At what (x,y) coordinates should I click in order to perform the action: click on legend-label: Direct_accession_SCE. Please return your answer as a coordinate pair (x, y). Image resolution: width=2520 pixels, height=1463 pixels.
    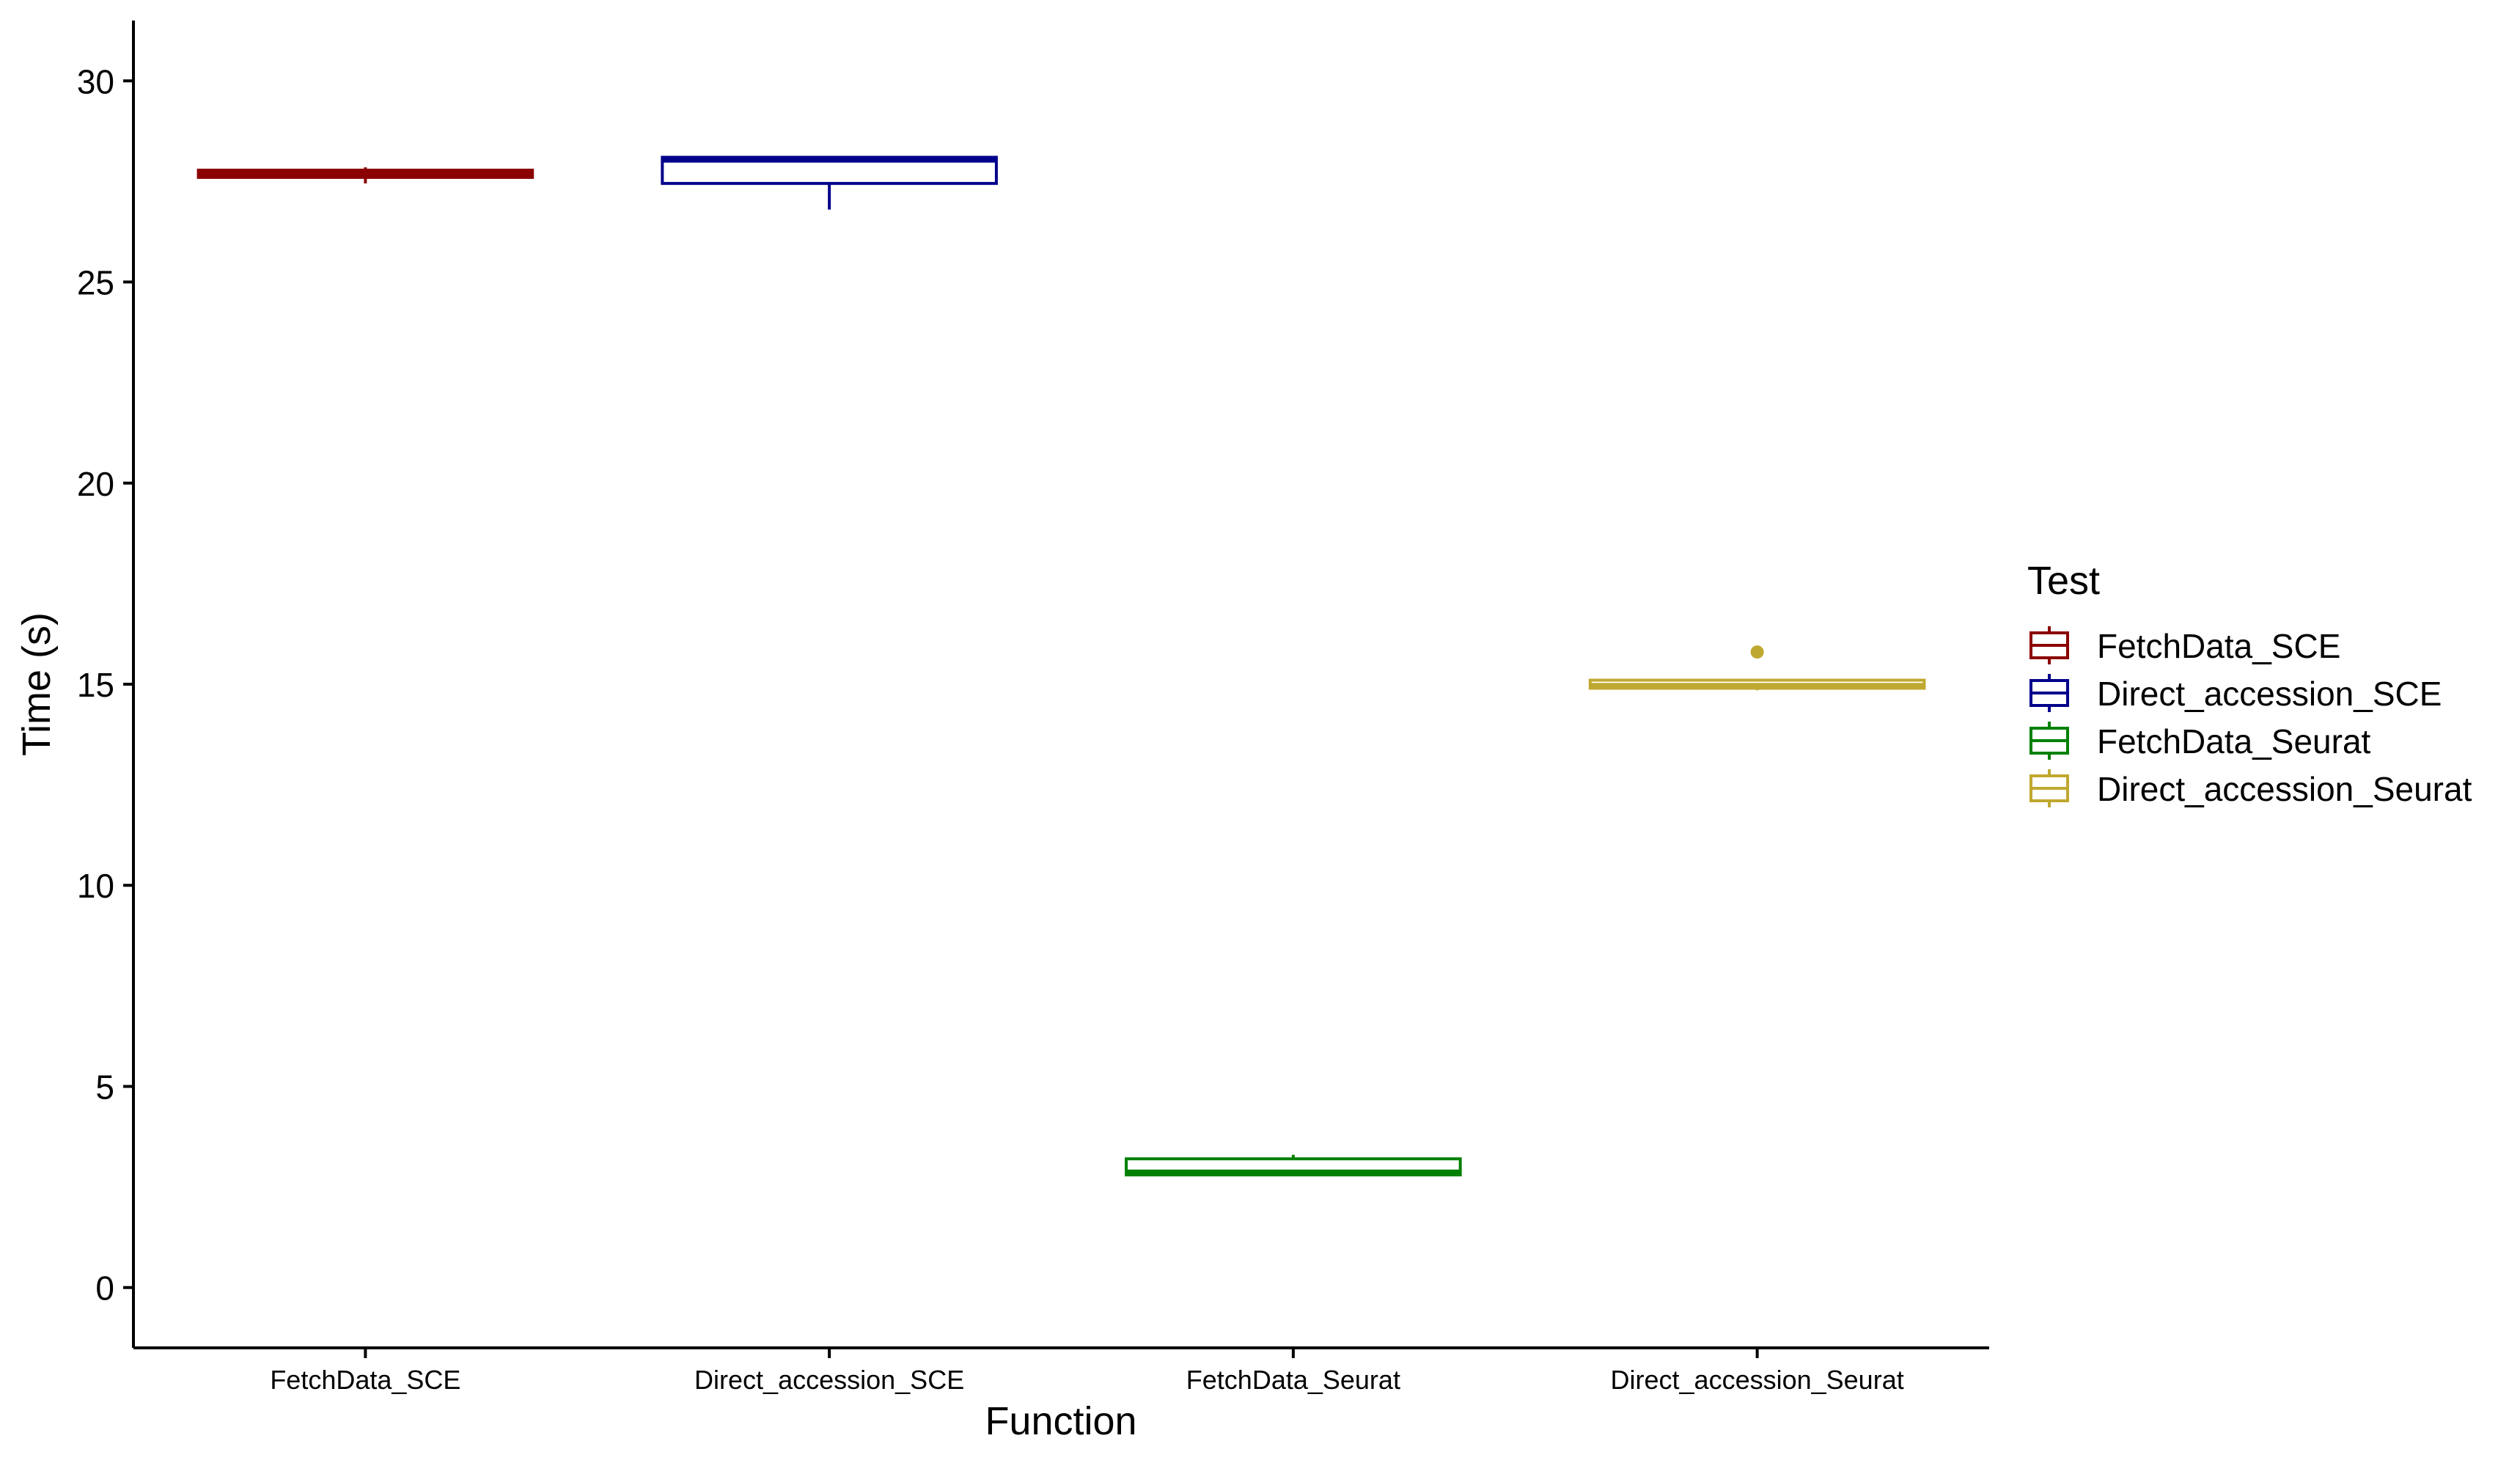
    Looking at the image, I should click on (2269, 694).